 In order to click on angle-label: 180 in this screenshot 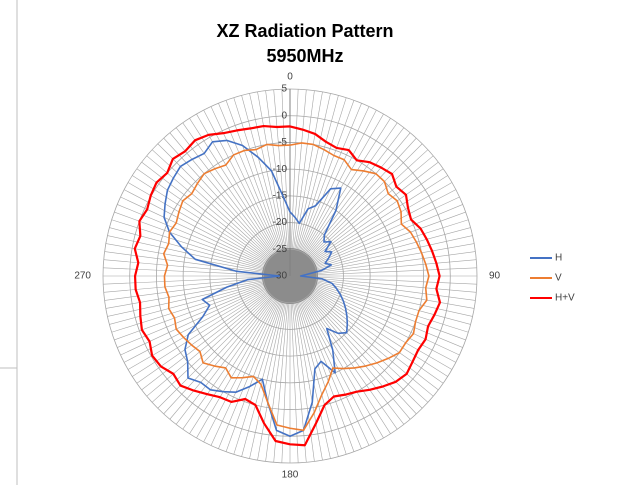, I will do `click(290, 475)`.